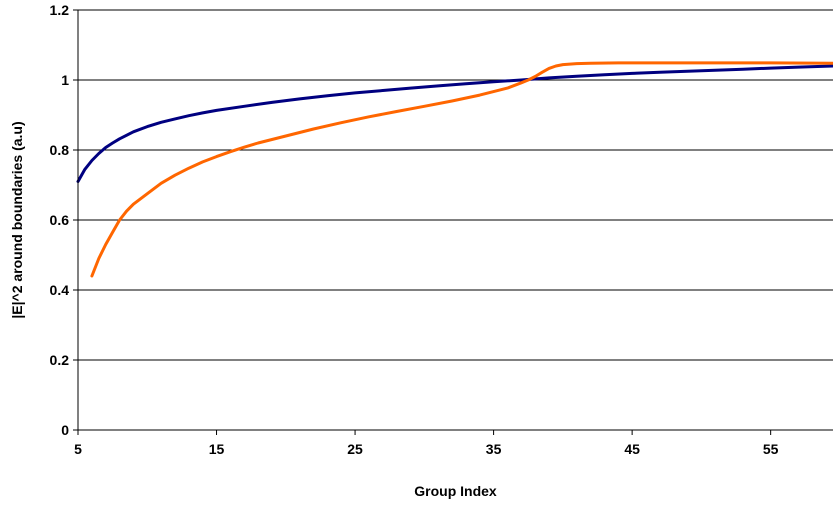 This screenshot has width=833, height=506. What do you see at coordinates (355, 449) in the screenshot?
I see `x-tick-label: 25` at bounding box center [355, 449].